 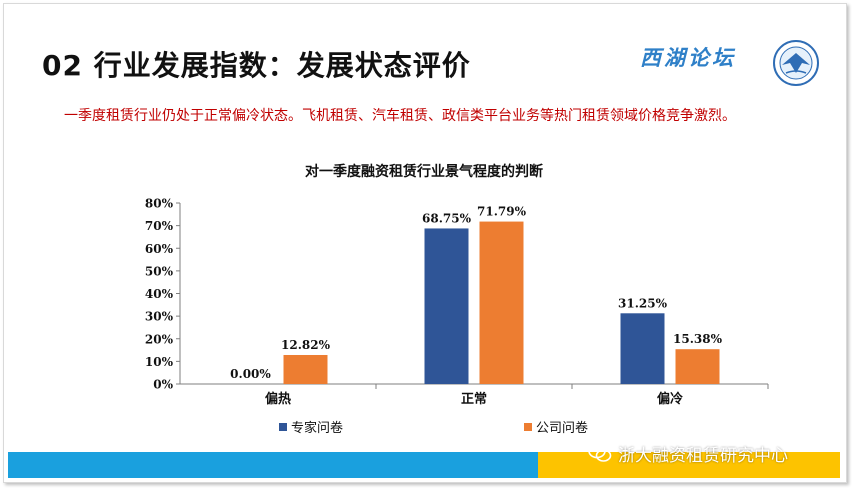 I want to click on y-tick-label: 50%, so click(x=159, y=271).